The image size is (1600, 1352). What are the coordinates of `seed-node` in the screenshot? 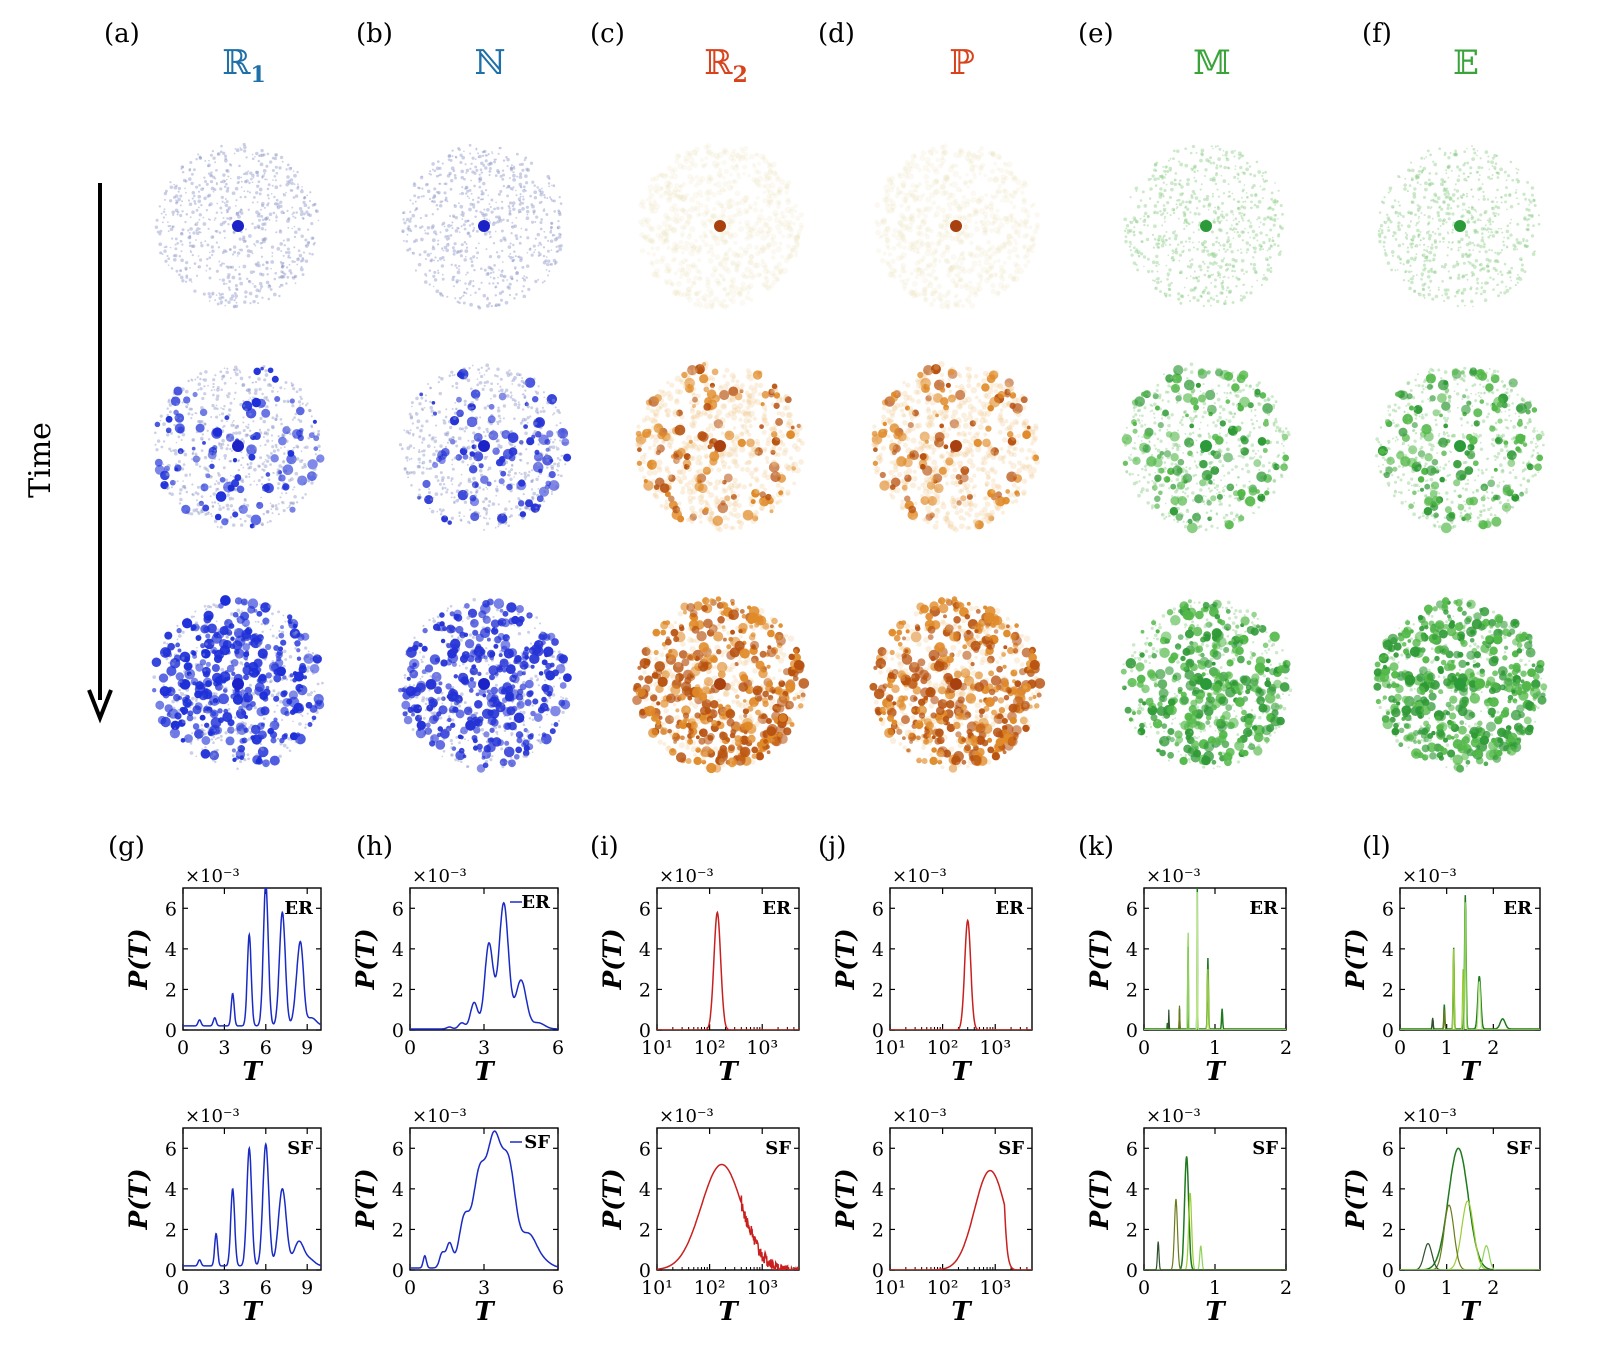 It's located at (238, 684).